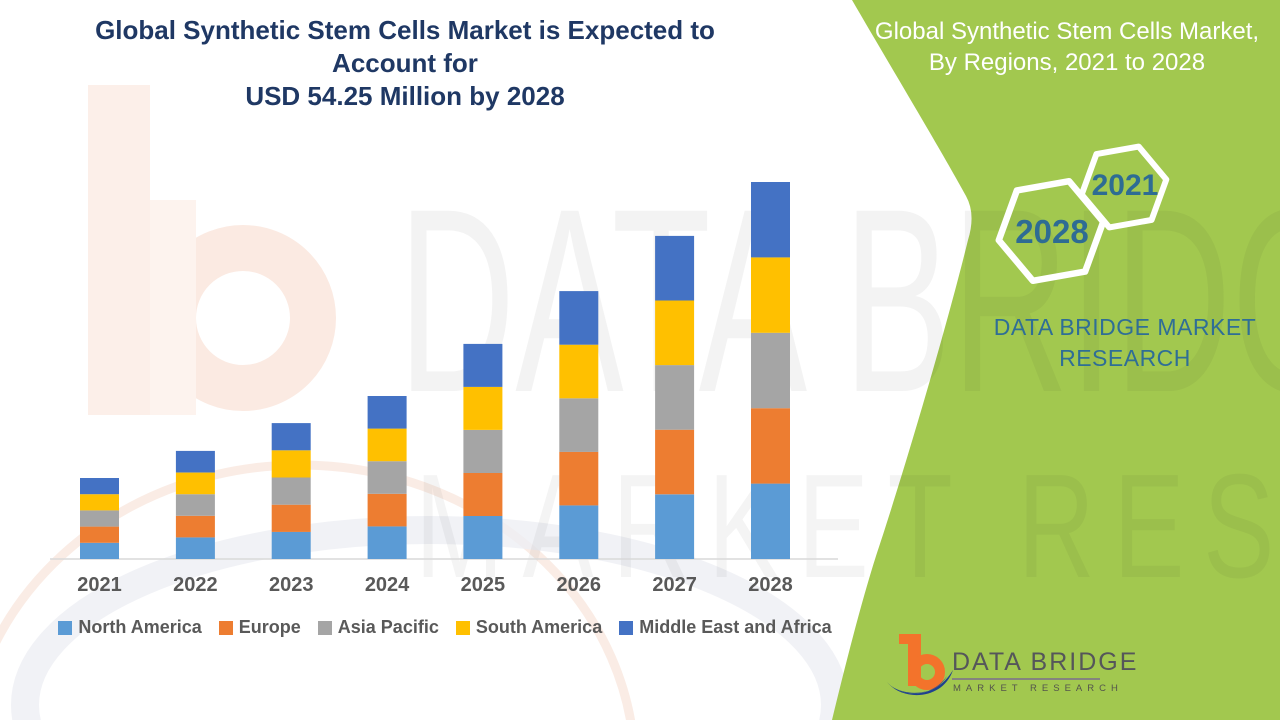  What do you see at coordinates (195, 526) in the screenshot?
I see `bar-segment-2022-europe` at bounding box center [195, 526].